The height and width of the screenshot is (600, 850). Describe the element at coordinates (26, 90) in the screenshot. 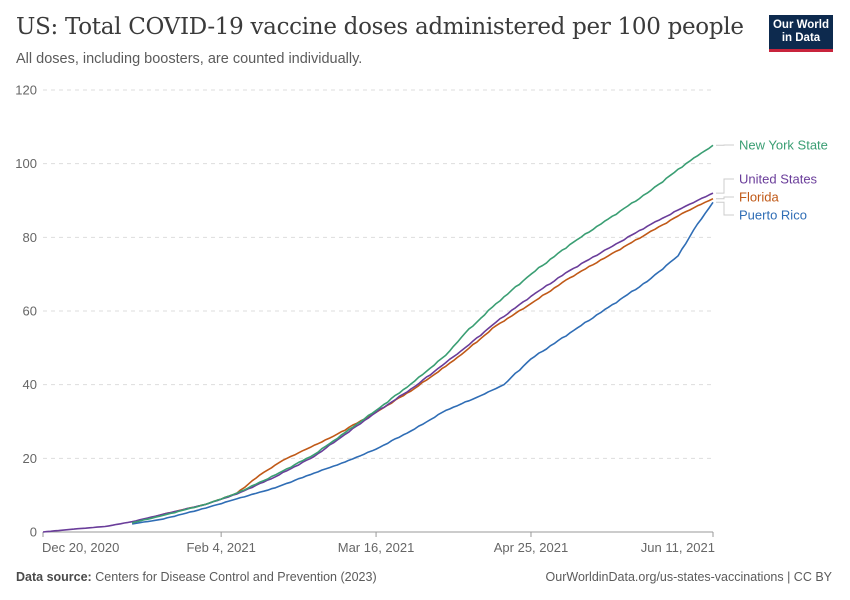

I see `y-tick-label: 120` at that location.